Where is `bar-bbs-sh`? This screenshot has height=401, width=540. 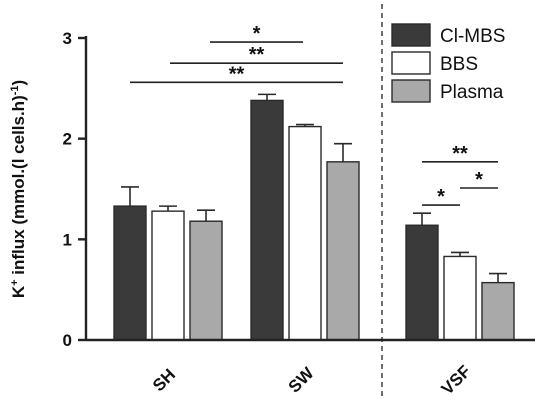 bar-bbs-sh is located at coordinates (168, 275).